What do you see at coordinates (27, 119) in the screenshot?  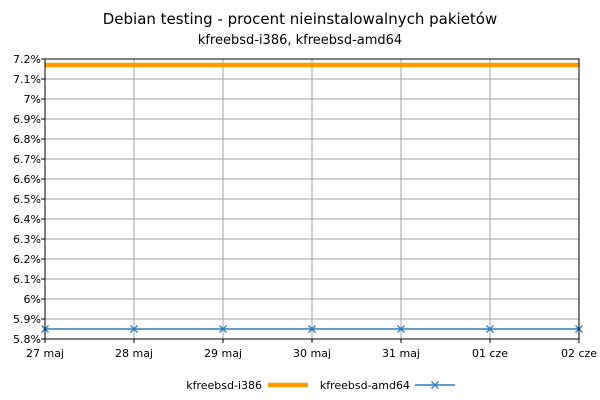 I see `y-tick-label: 6.9%` at bounding box center [27, 119].